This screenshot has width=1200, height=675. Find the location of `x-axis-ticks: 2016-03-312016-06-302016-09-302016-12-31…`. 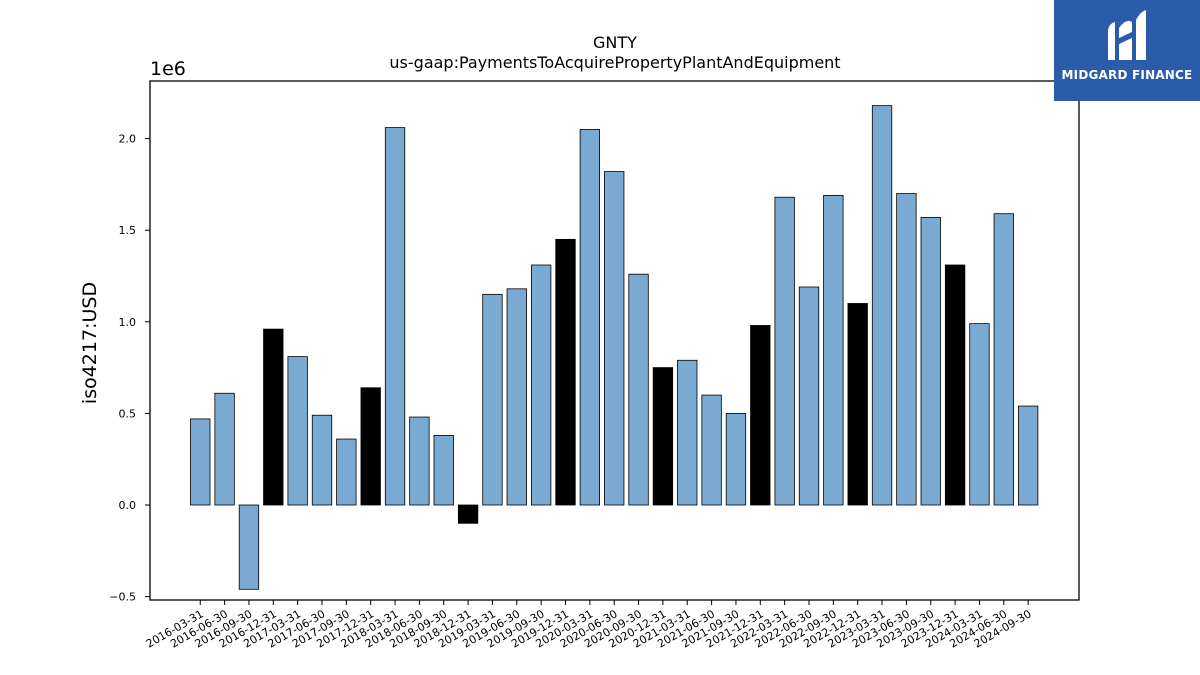

x-axis-ticks: 2016-03-312016-06-302016-09-302016-12-31… is located at coordinates (589, 625).